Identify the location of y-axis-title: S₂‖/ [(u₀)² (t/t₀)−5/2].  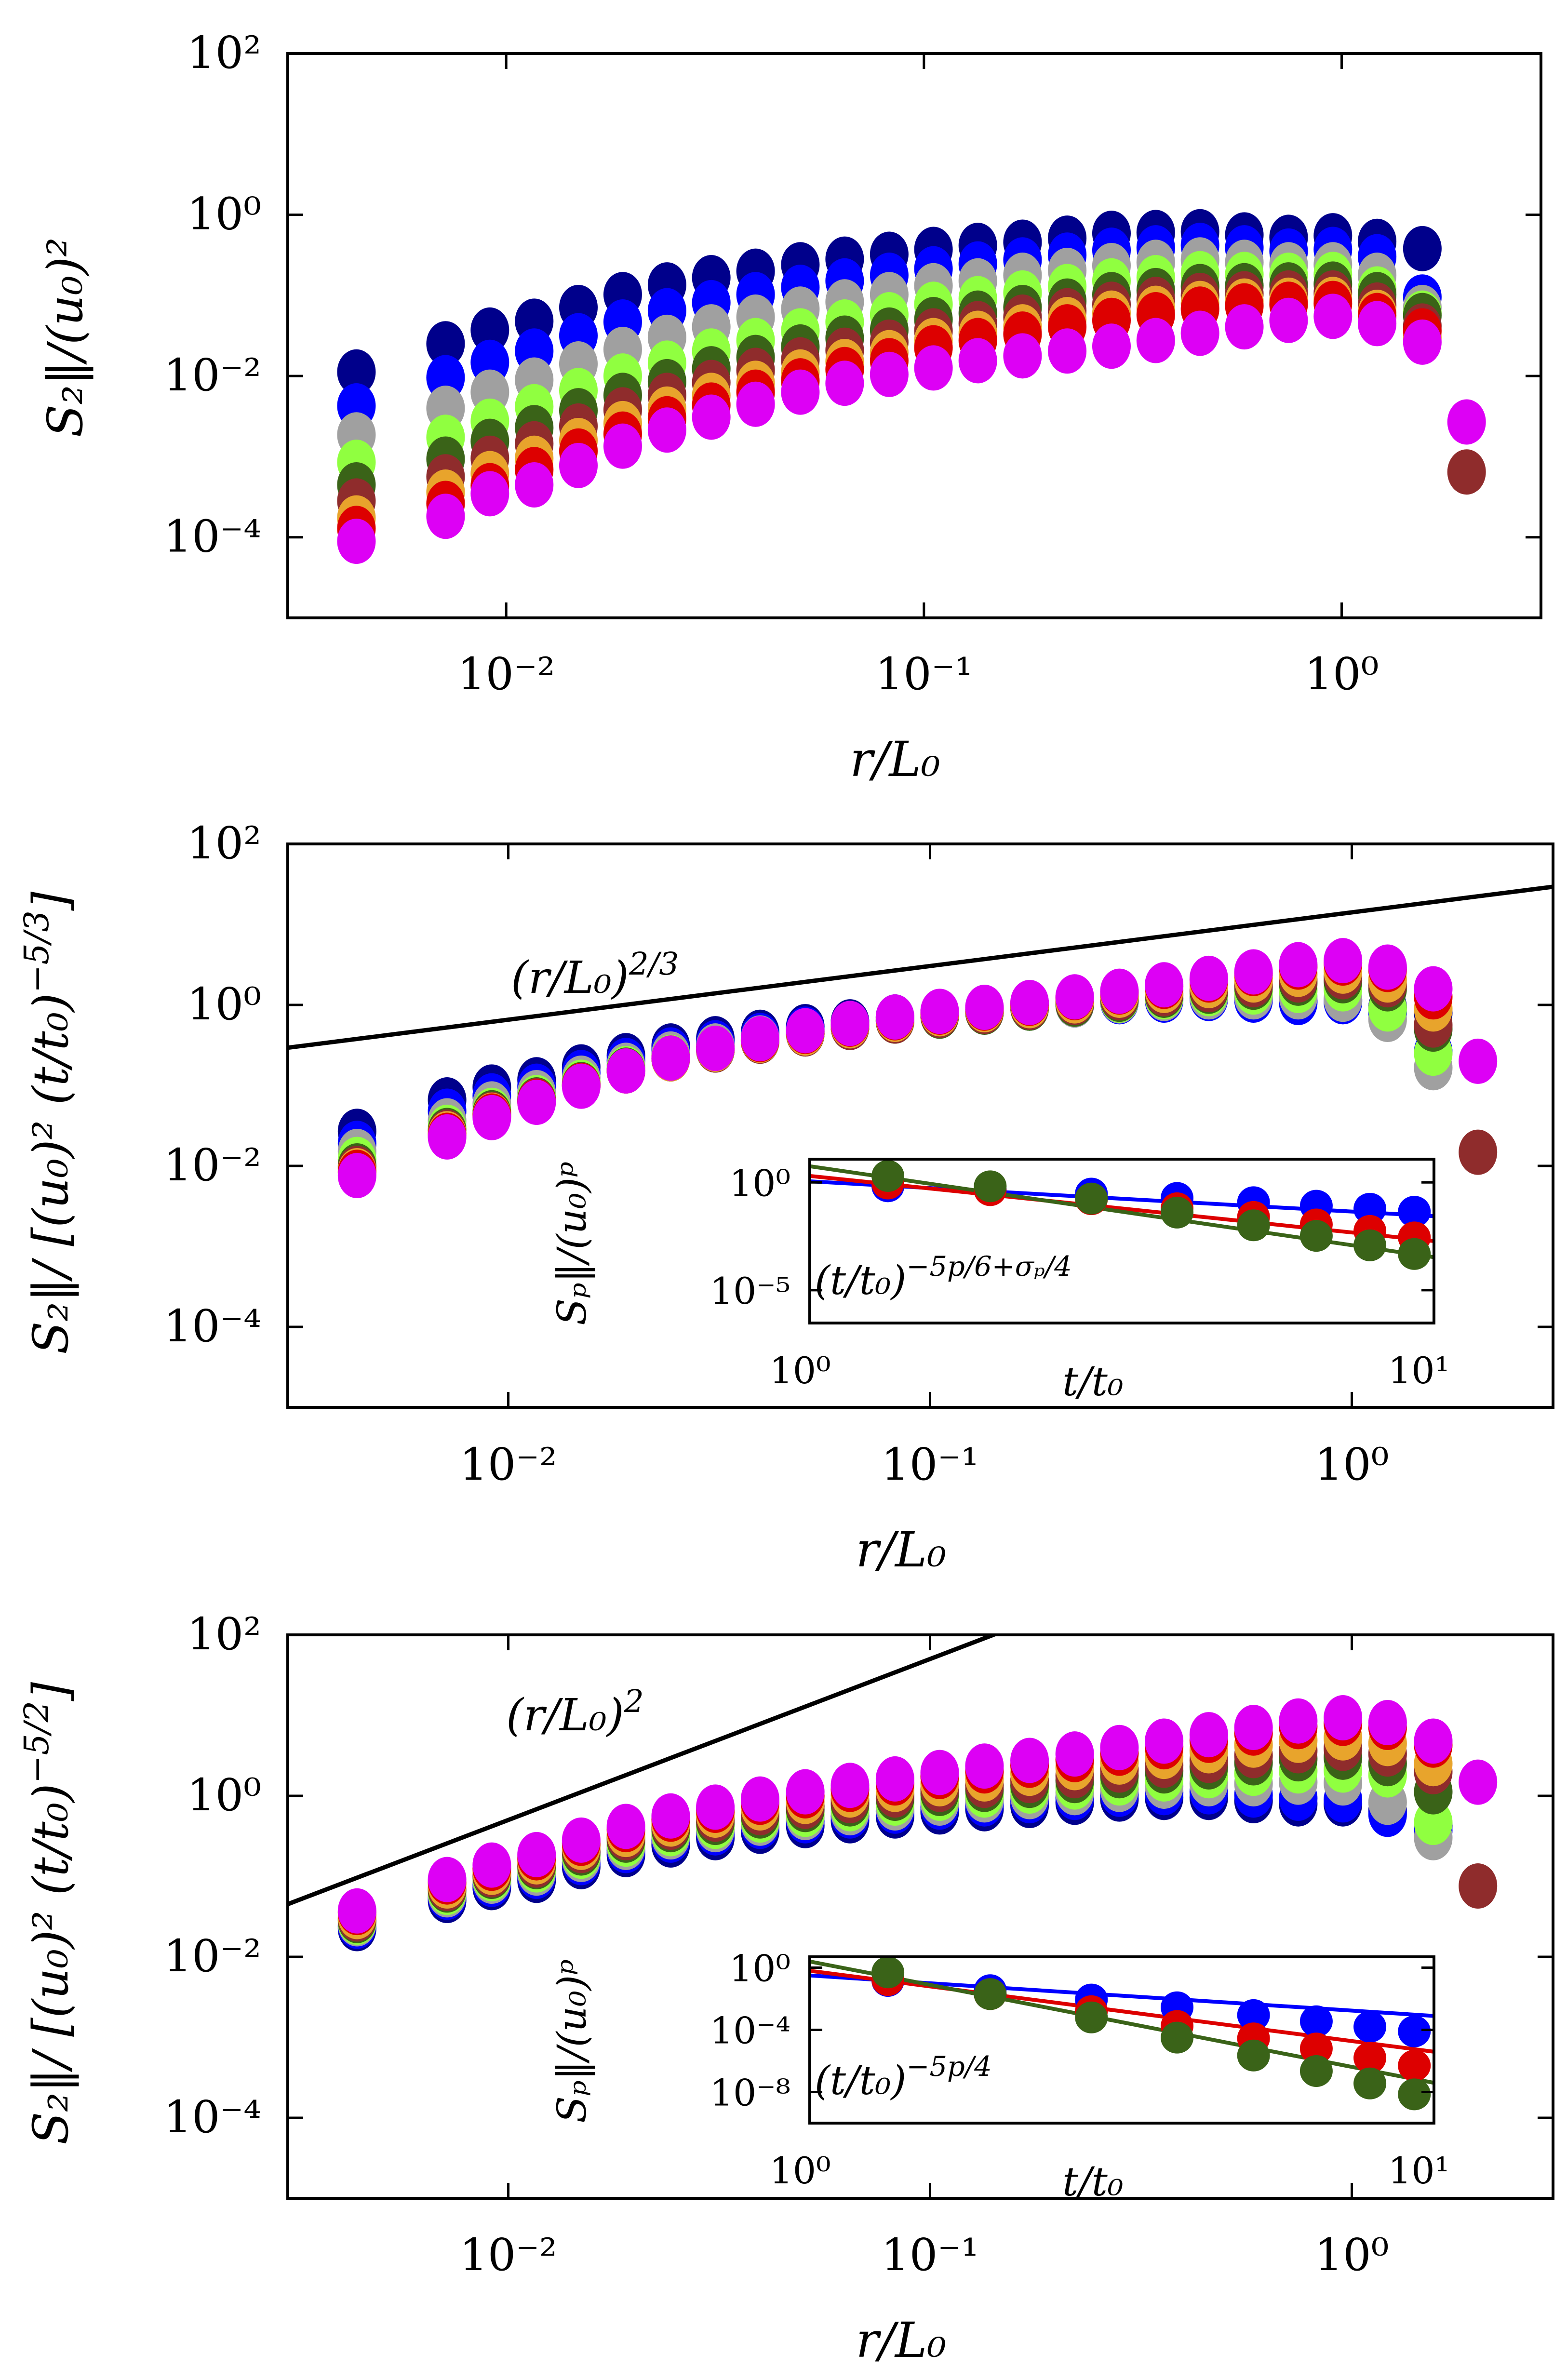
(48, 1914).